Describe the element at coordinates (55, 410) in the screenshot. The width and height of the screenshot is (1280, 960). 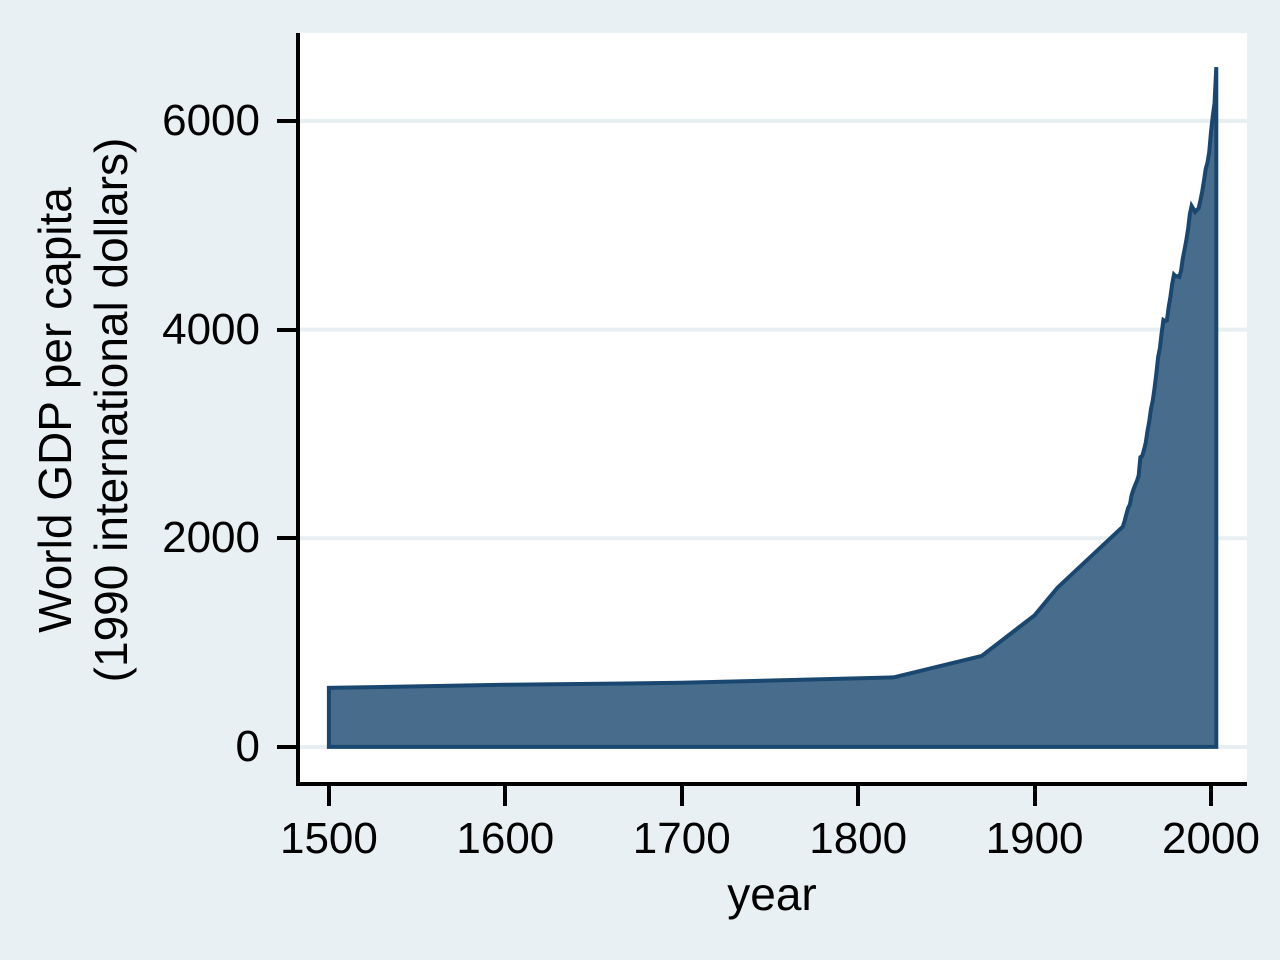
I see `y-axis-title-line1: World GDP per capita` at that location.